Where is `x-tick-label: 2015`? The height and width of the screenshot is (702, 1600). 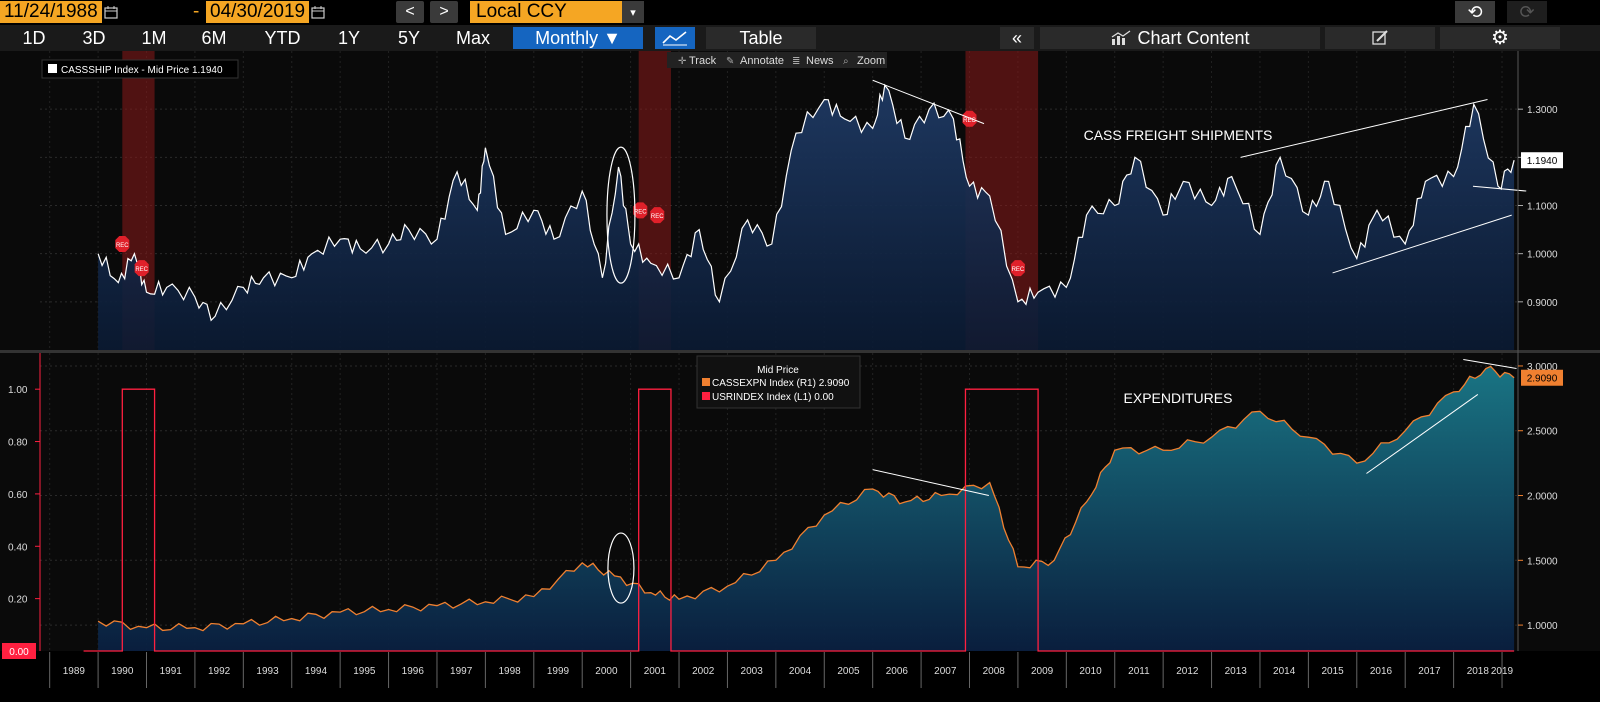 x-tick-label: 2015 is located at coordinates (1332, 671).